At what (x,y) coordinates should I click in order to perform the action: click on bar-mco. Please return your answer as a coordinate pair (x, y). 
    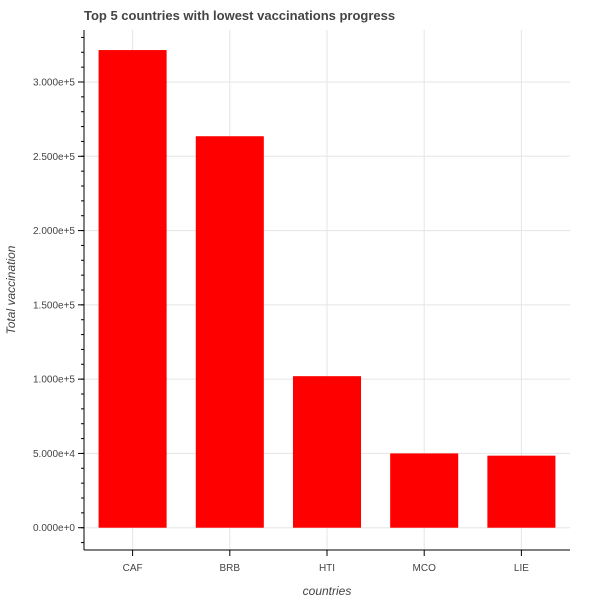
    Looking at the image, I should click on (424, 490).